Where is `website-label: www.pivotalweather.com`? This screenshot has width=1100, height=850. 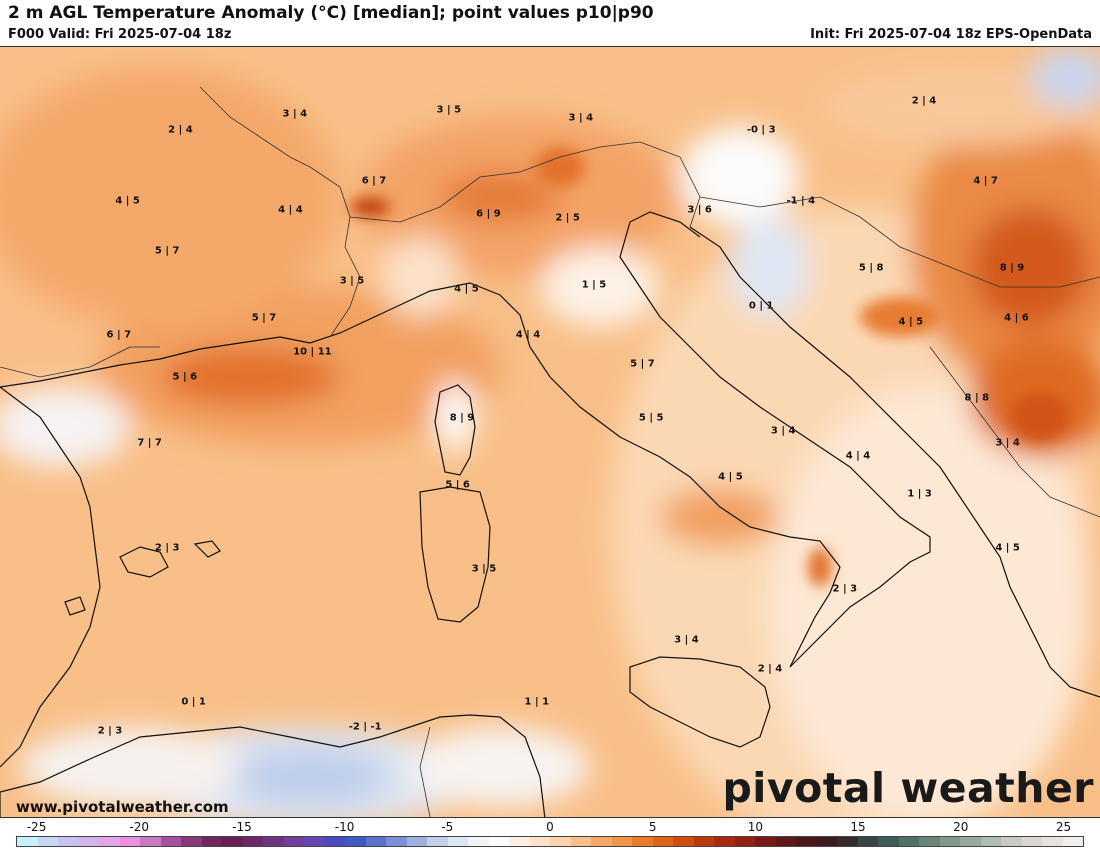
website-label: www.pivotalweather.com is located at coordinates (122, 807).